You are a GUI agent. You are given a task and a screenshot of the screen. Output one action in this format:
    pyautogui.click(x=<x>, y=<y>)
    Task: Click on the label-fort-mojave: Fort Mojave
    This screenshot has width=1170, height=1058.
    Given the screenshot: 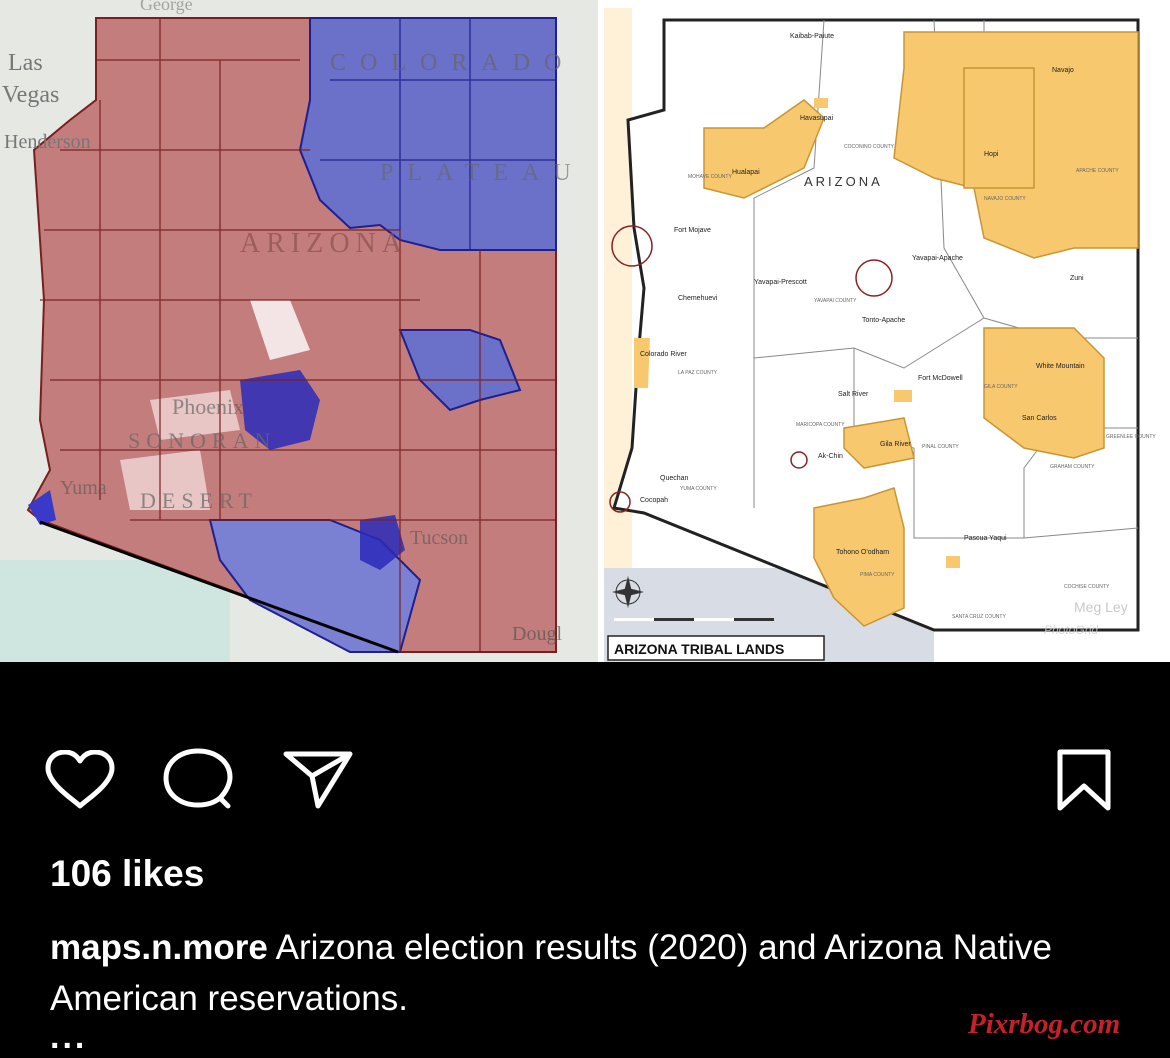 What is the action you would take?
    pyautogui.click(x=692, y=230)
    